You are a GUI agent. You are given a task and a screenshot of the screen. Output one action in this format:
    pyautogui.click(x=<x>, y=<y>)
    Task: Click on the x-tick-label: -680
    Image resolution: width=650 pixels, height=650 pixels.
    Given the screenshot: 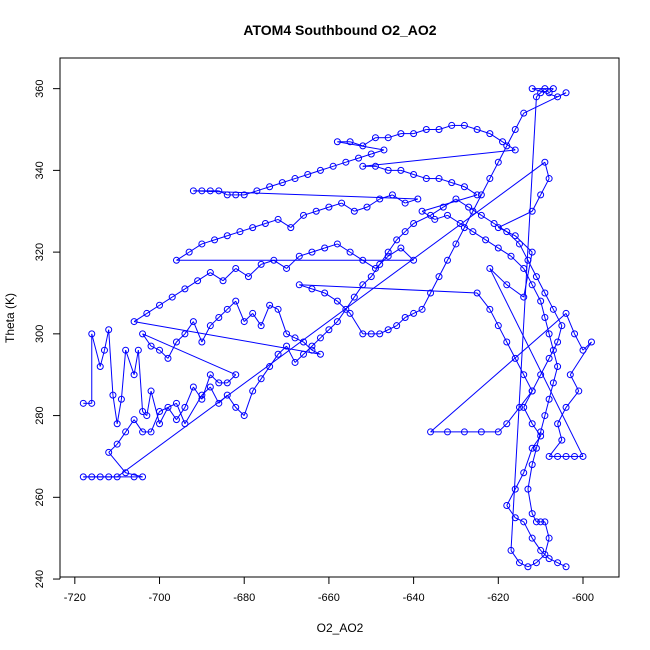 What is the action you would take?
    pyautogui.click(x=244, y=598)
    